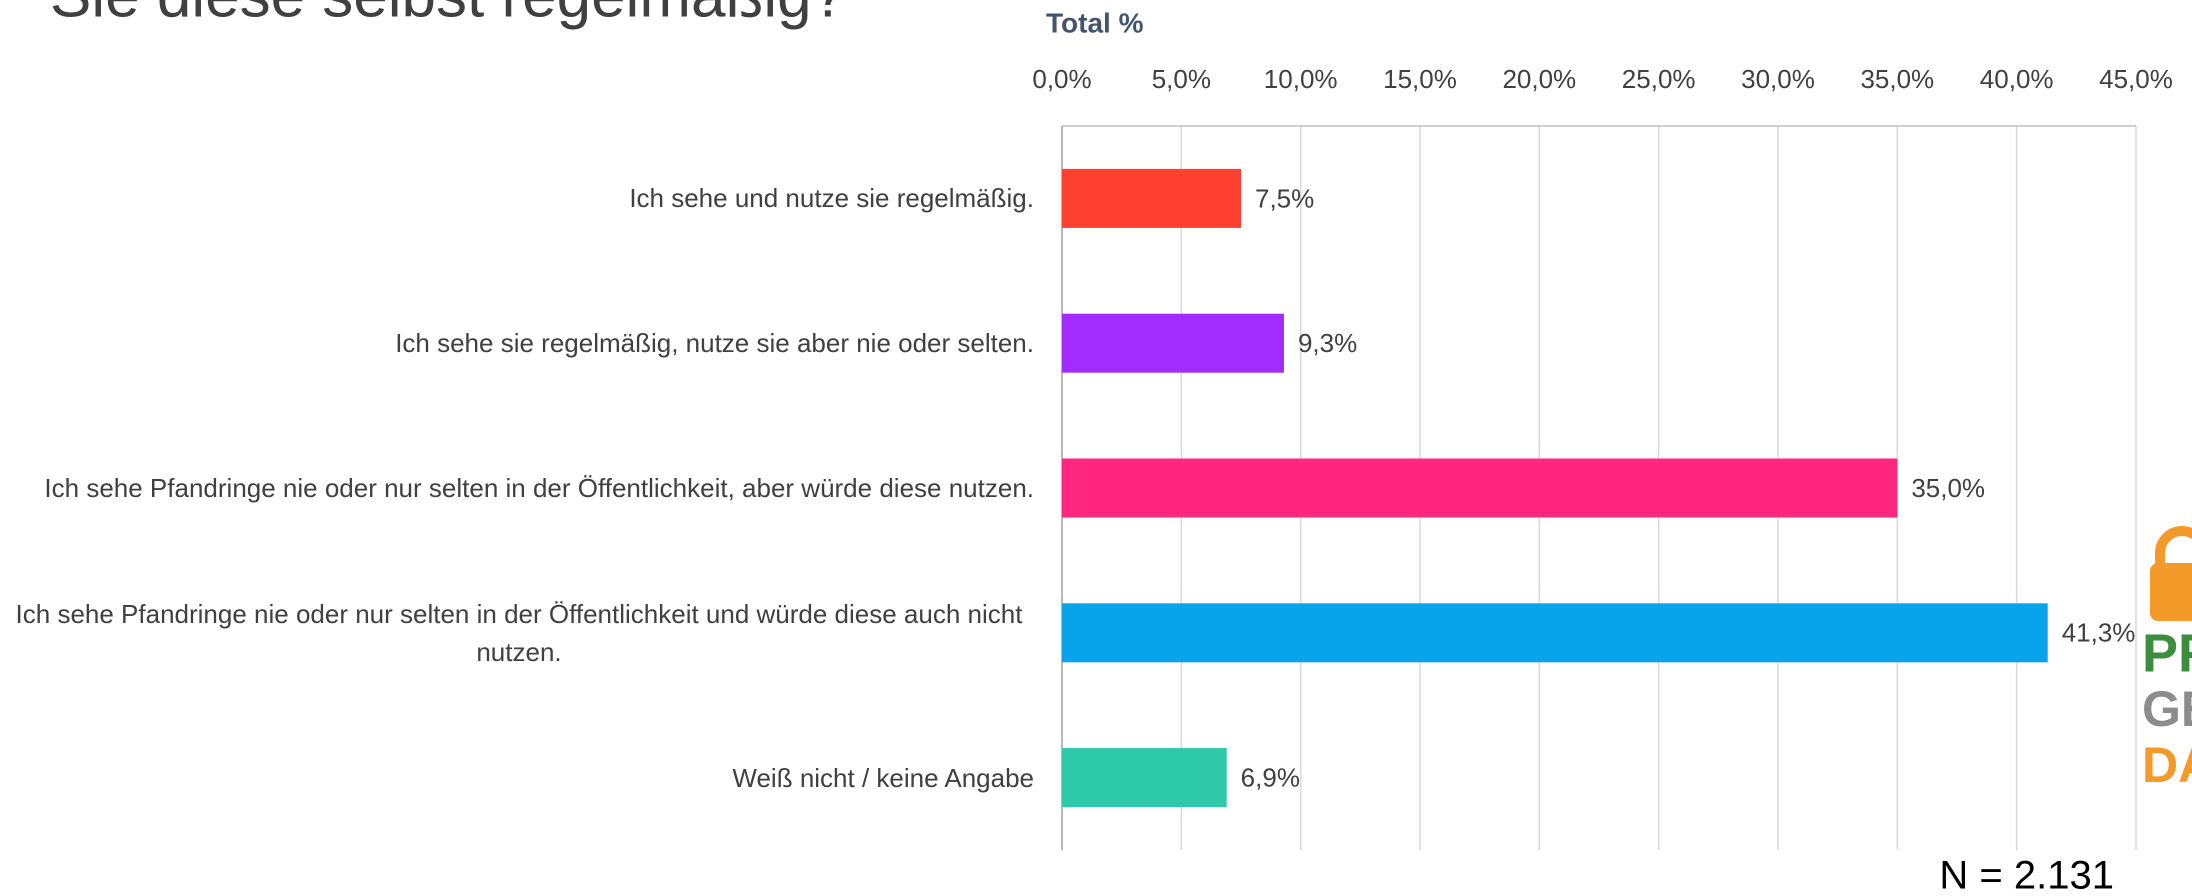 The width and height of the screenshot is (2192, 896). What do you see at coordinates (1948, 488) in the screenshot?
I see `value-label: 35,0%` at bounding box center [1948, 488].